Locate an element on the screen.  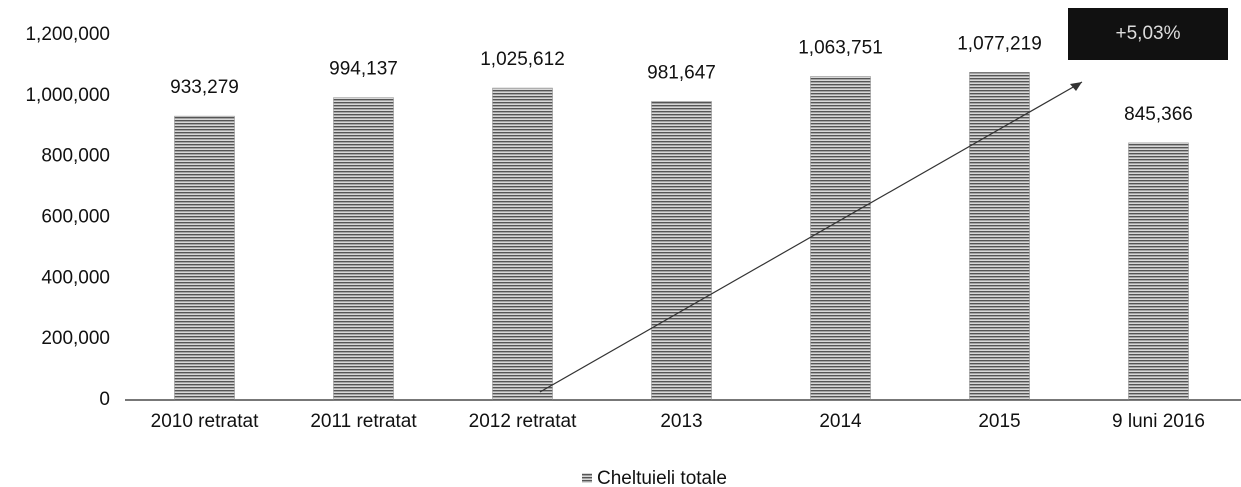
annotation-box is located at coordinates (1148, 34).